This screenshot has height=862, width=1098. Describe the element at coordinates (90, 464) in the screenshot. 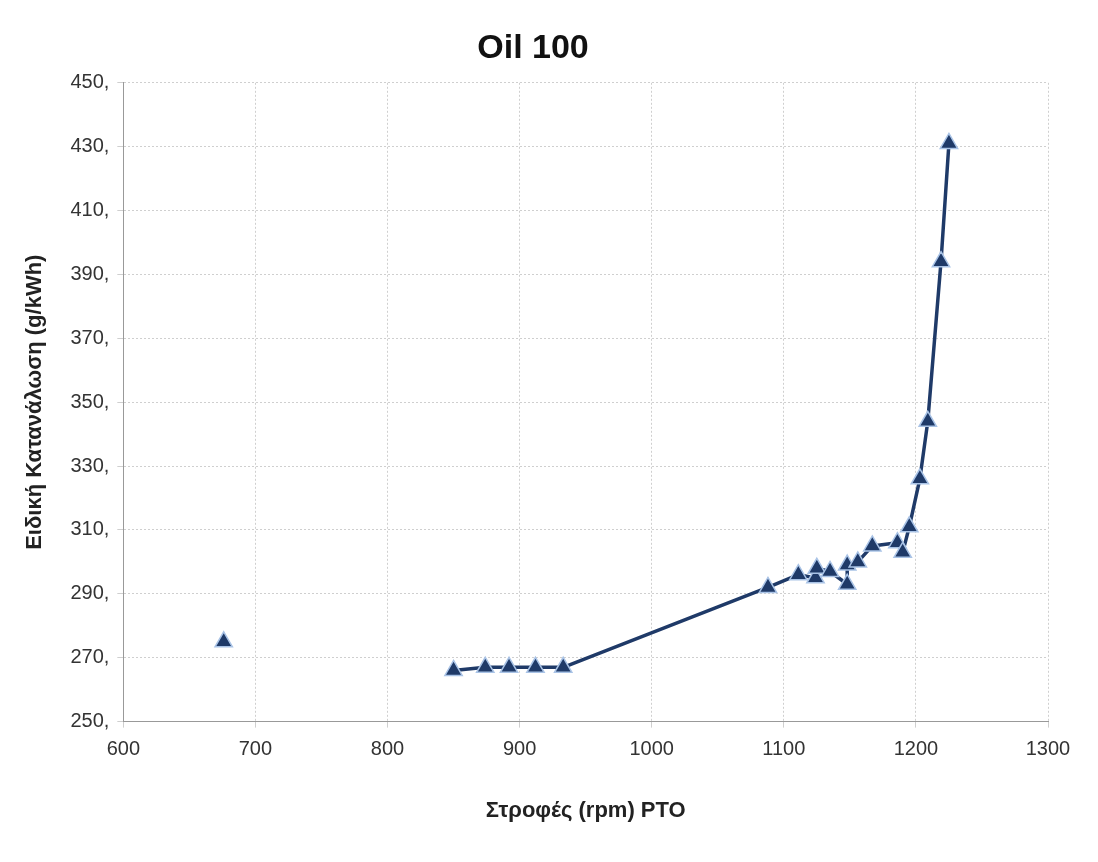

I see `y-tick-label: 330,` at that location.